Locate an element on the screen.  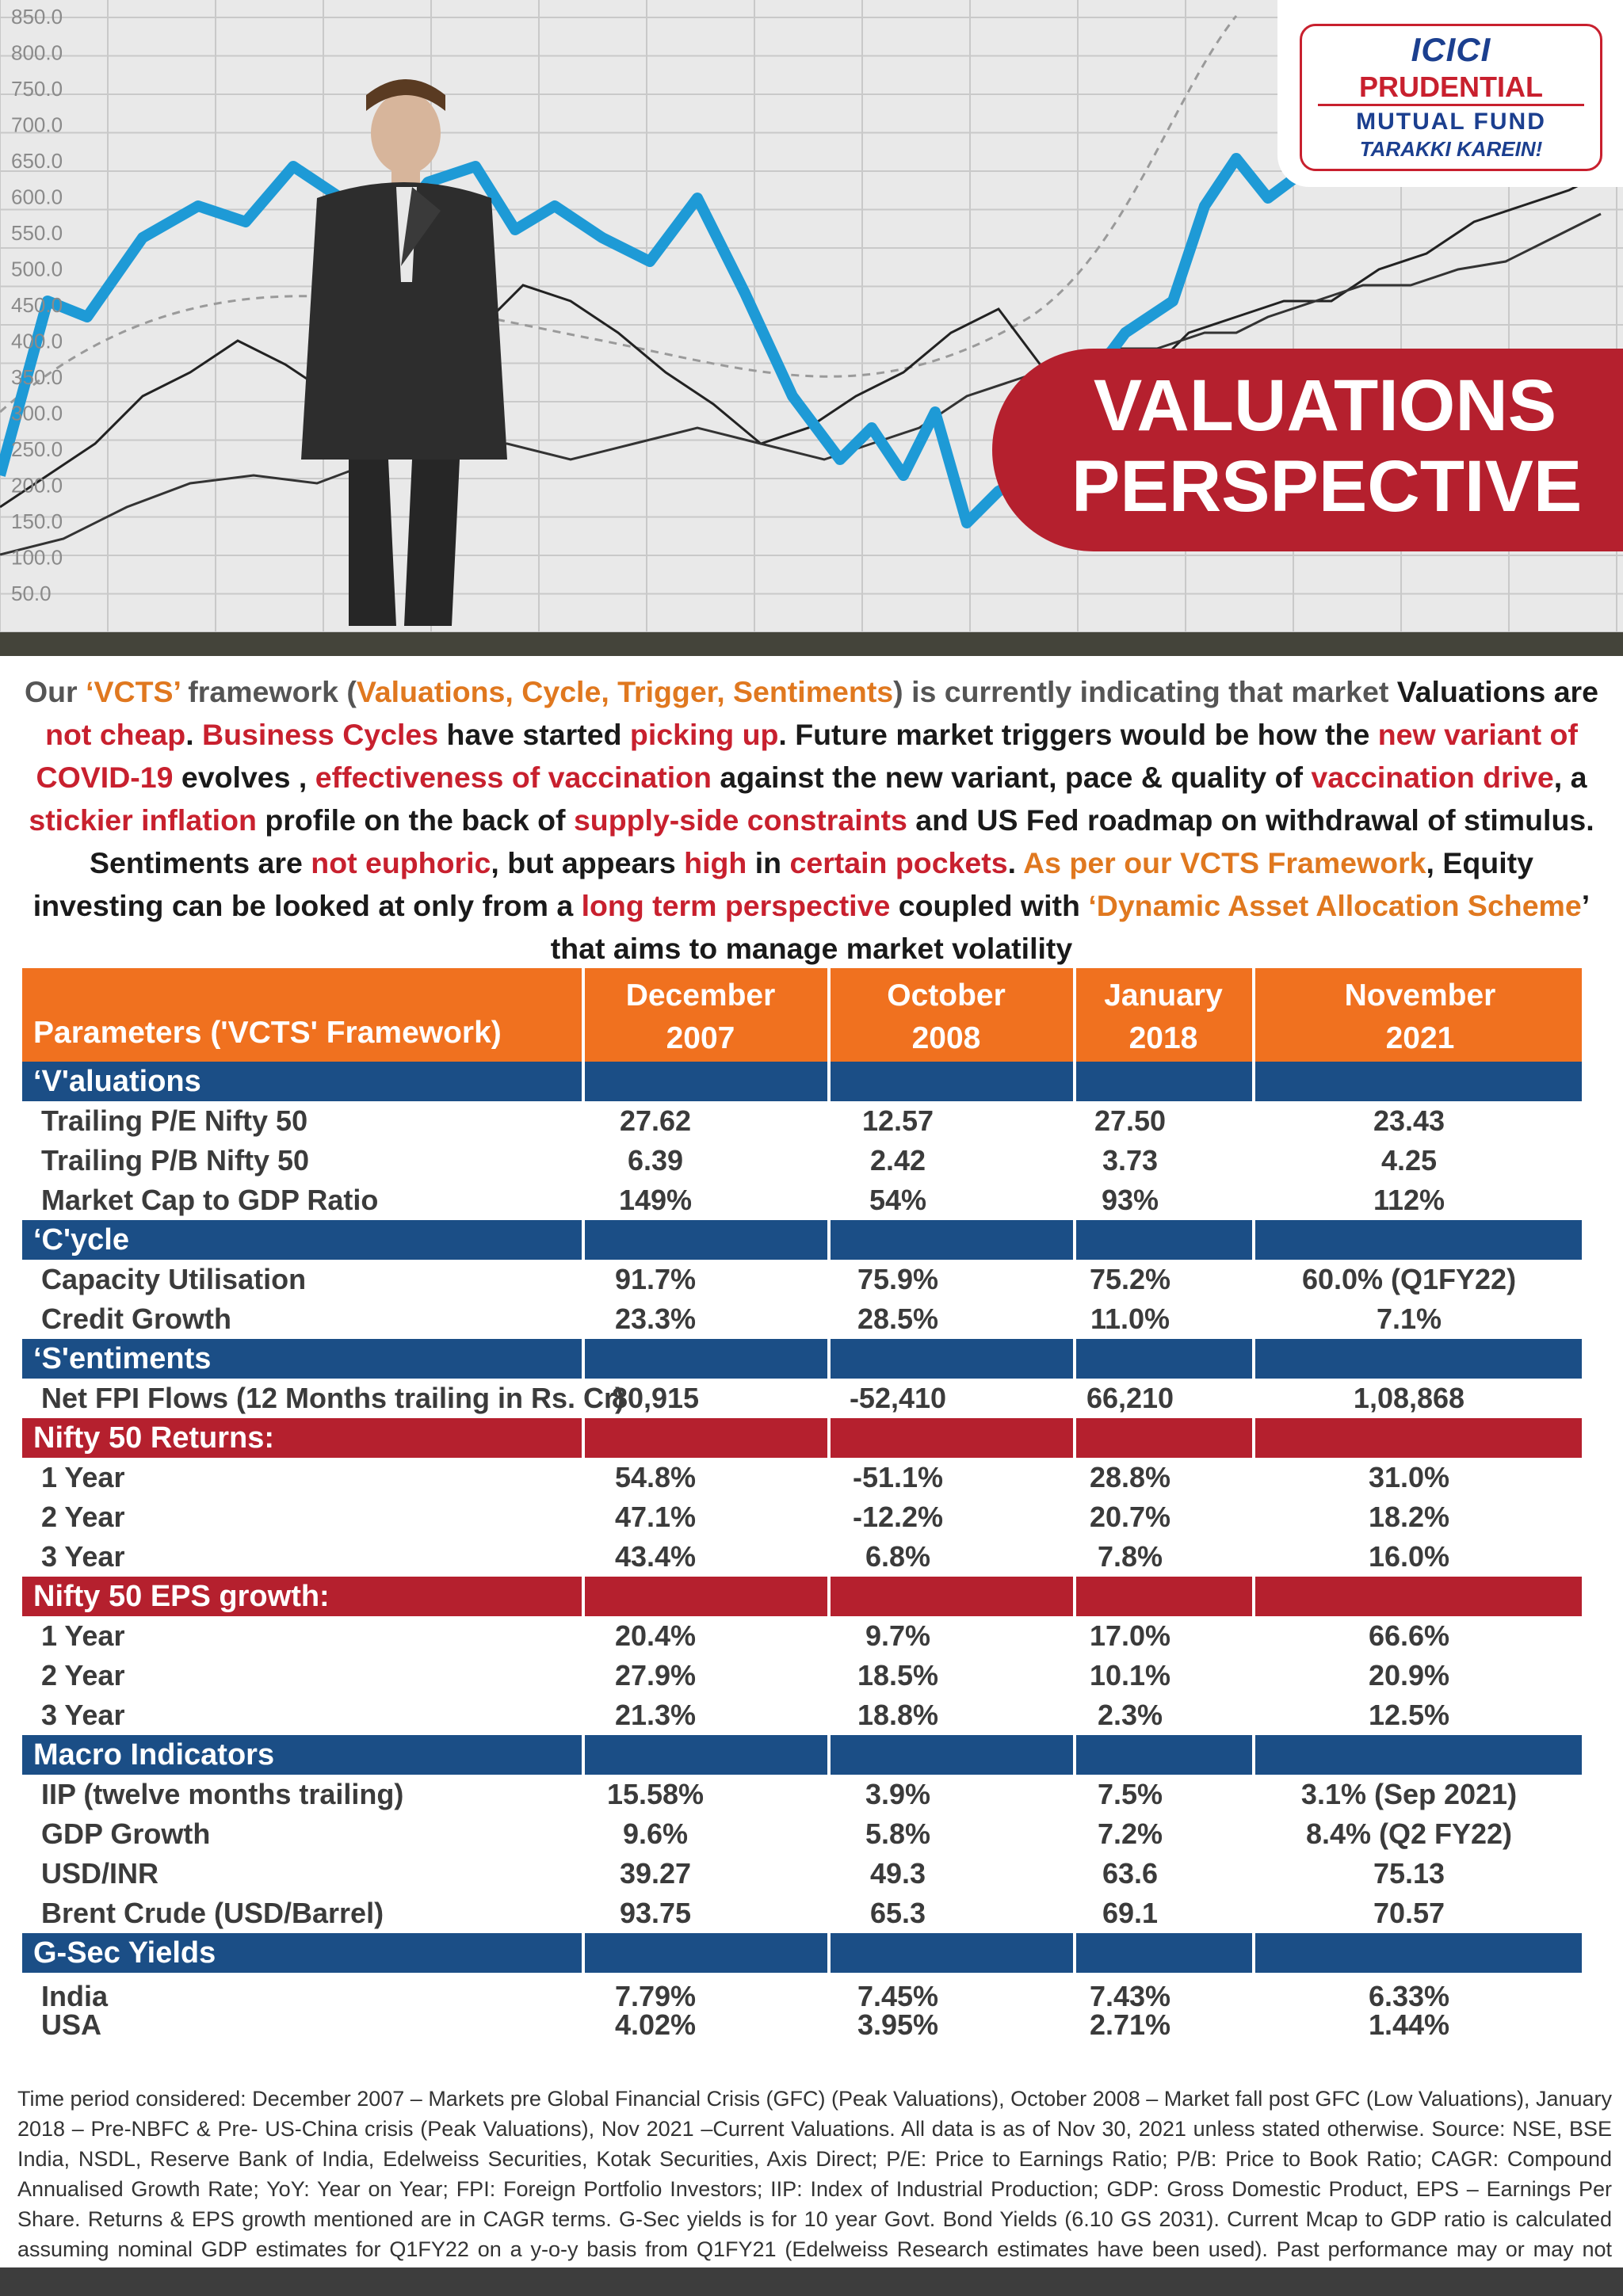
intro-segment: effectiveness of vaccination is located at coordinates (513, 777).